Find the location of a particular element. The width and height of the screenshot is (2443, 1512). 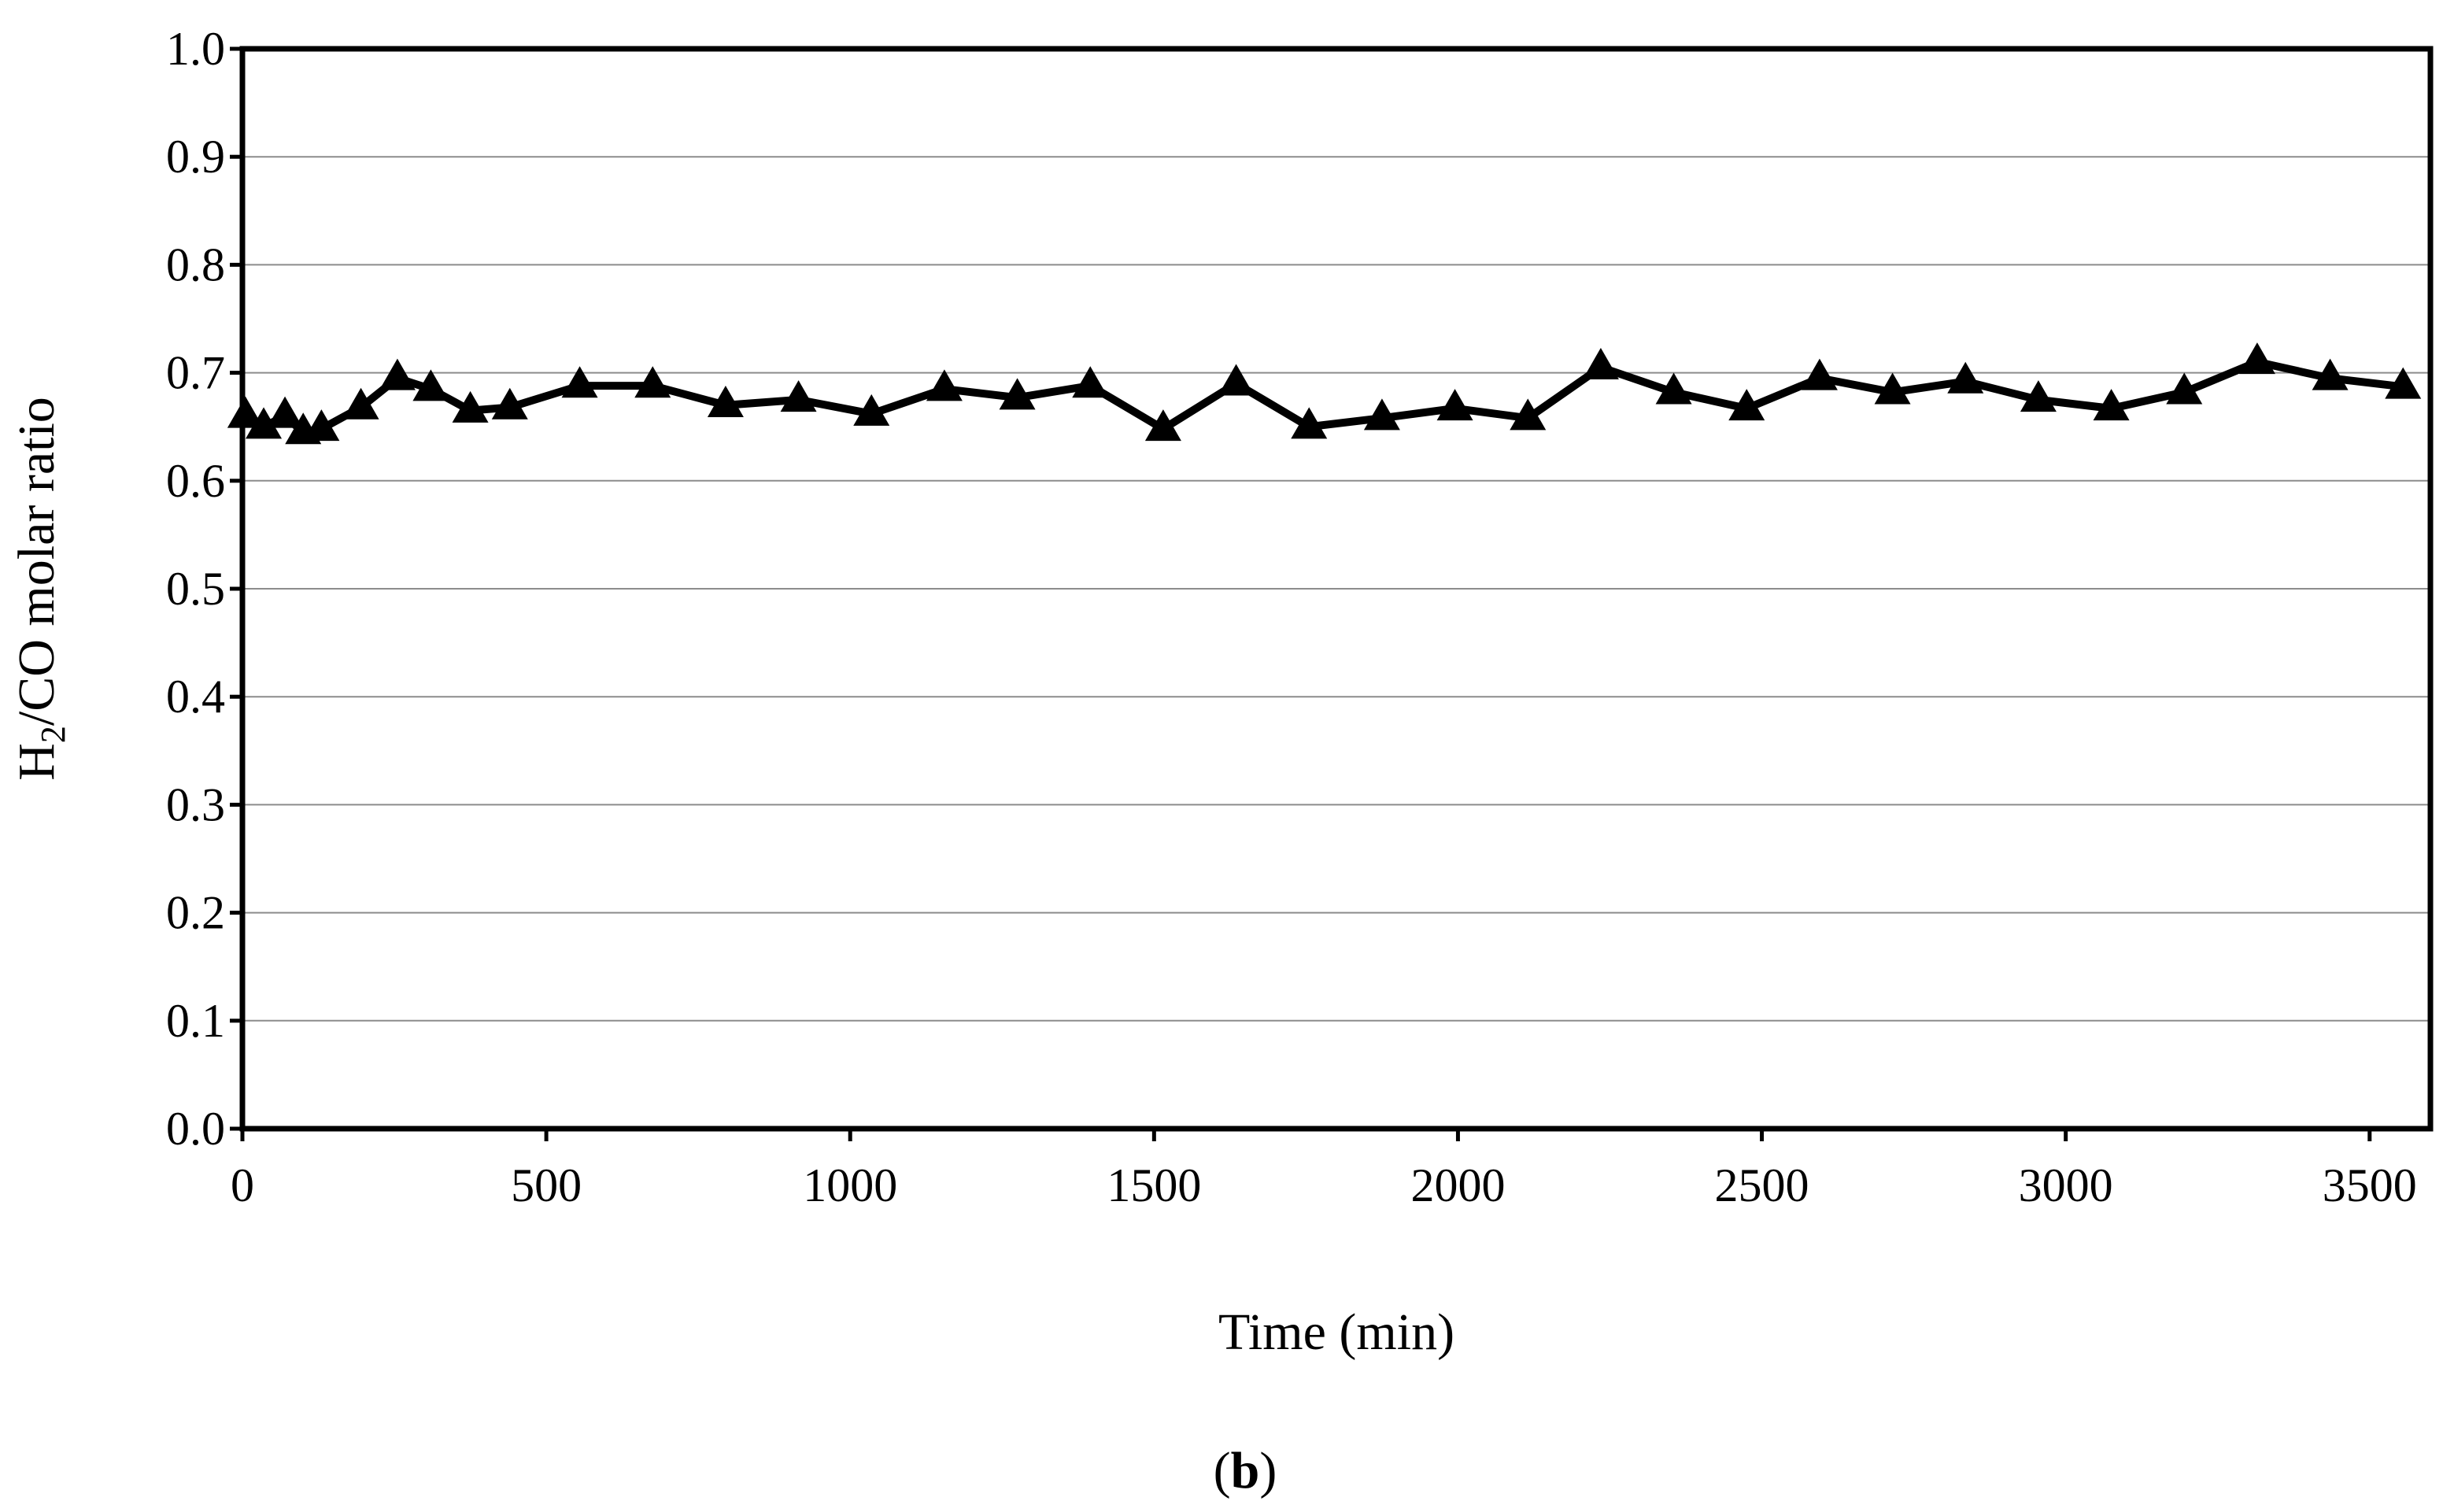

y-tick-label: 0.9 is located at coordinates (195, 157).